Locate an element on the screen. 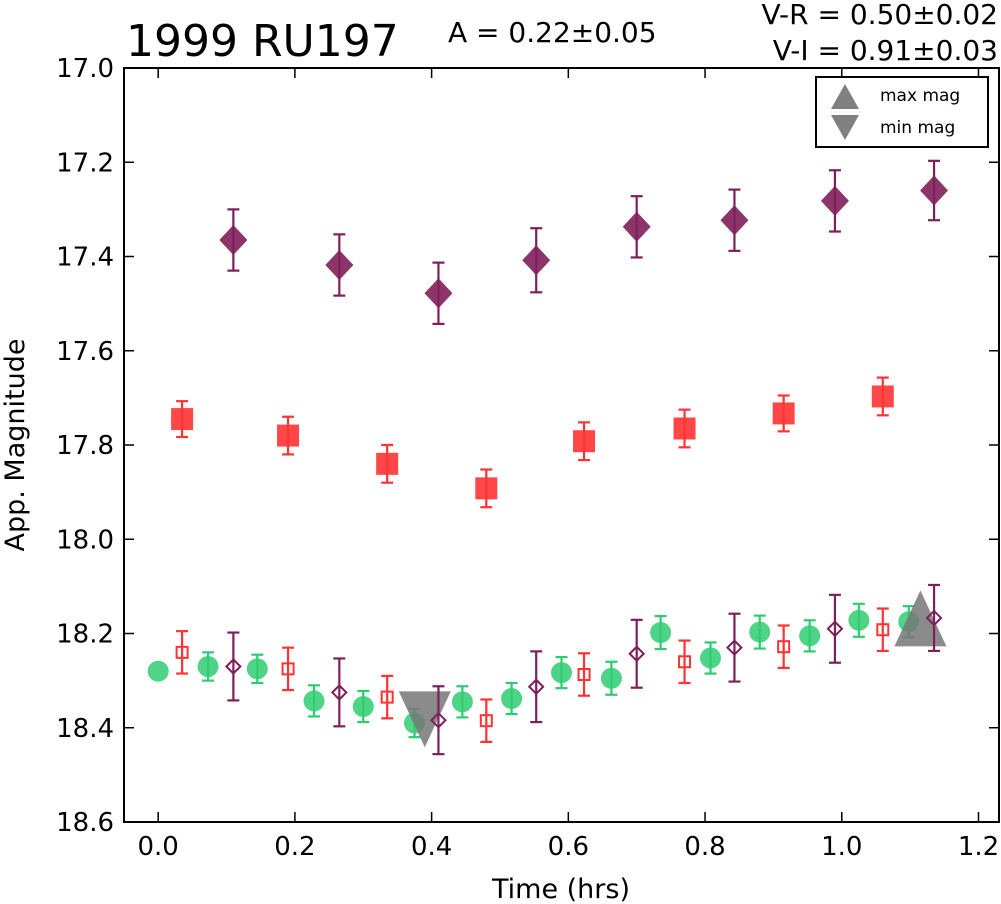 The image size is (1001, 904). series-diamond-filled is located at coordinates (584, 242).